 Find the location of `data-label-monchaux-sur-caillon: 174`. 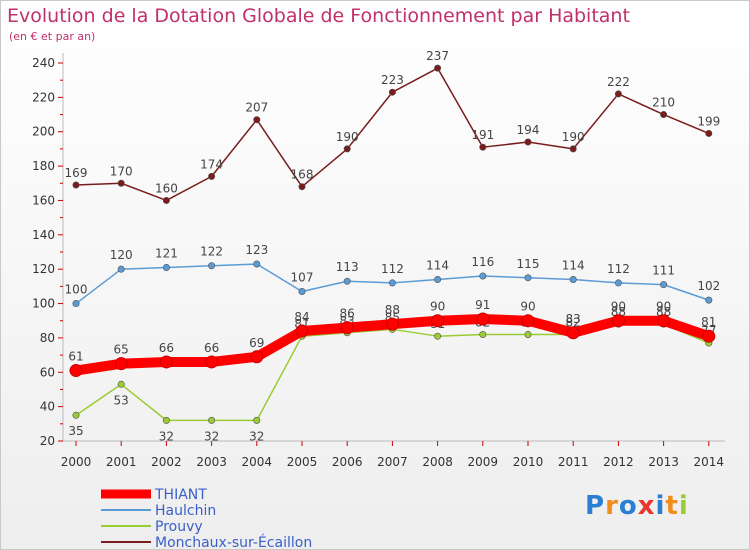

data-label-monchaux-sur-caillon: 174 is located at coordinates (211, 164).